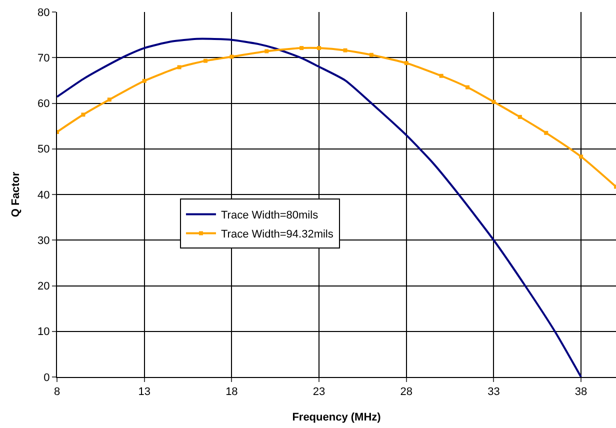 The width and height of the screenshot is (616, 428). Describe the element at coordinates (16, 194) in the screenshot. I see `y-axis-title: Q Factor` at that location.